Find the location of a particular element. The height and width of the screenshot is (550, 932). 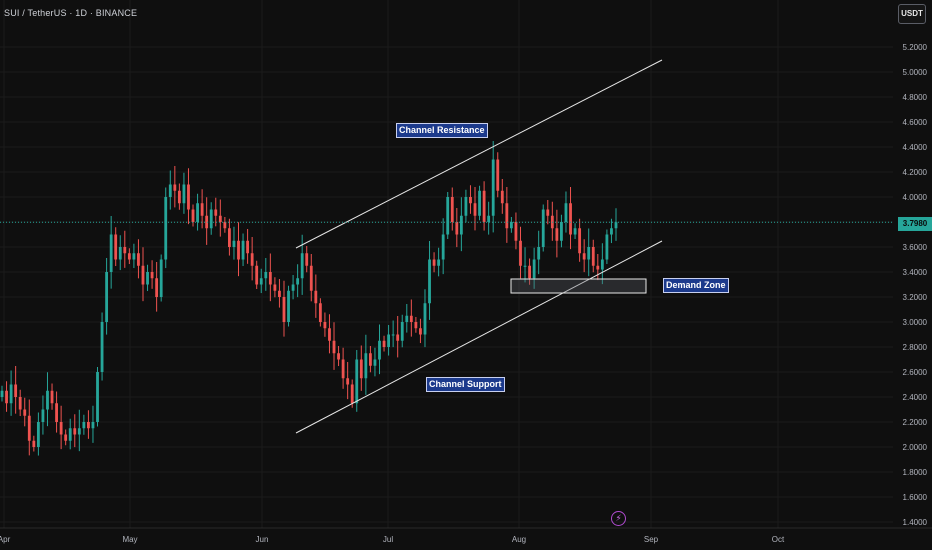

x-tick-label: Aug is located at coordinates (519, 539).